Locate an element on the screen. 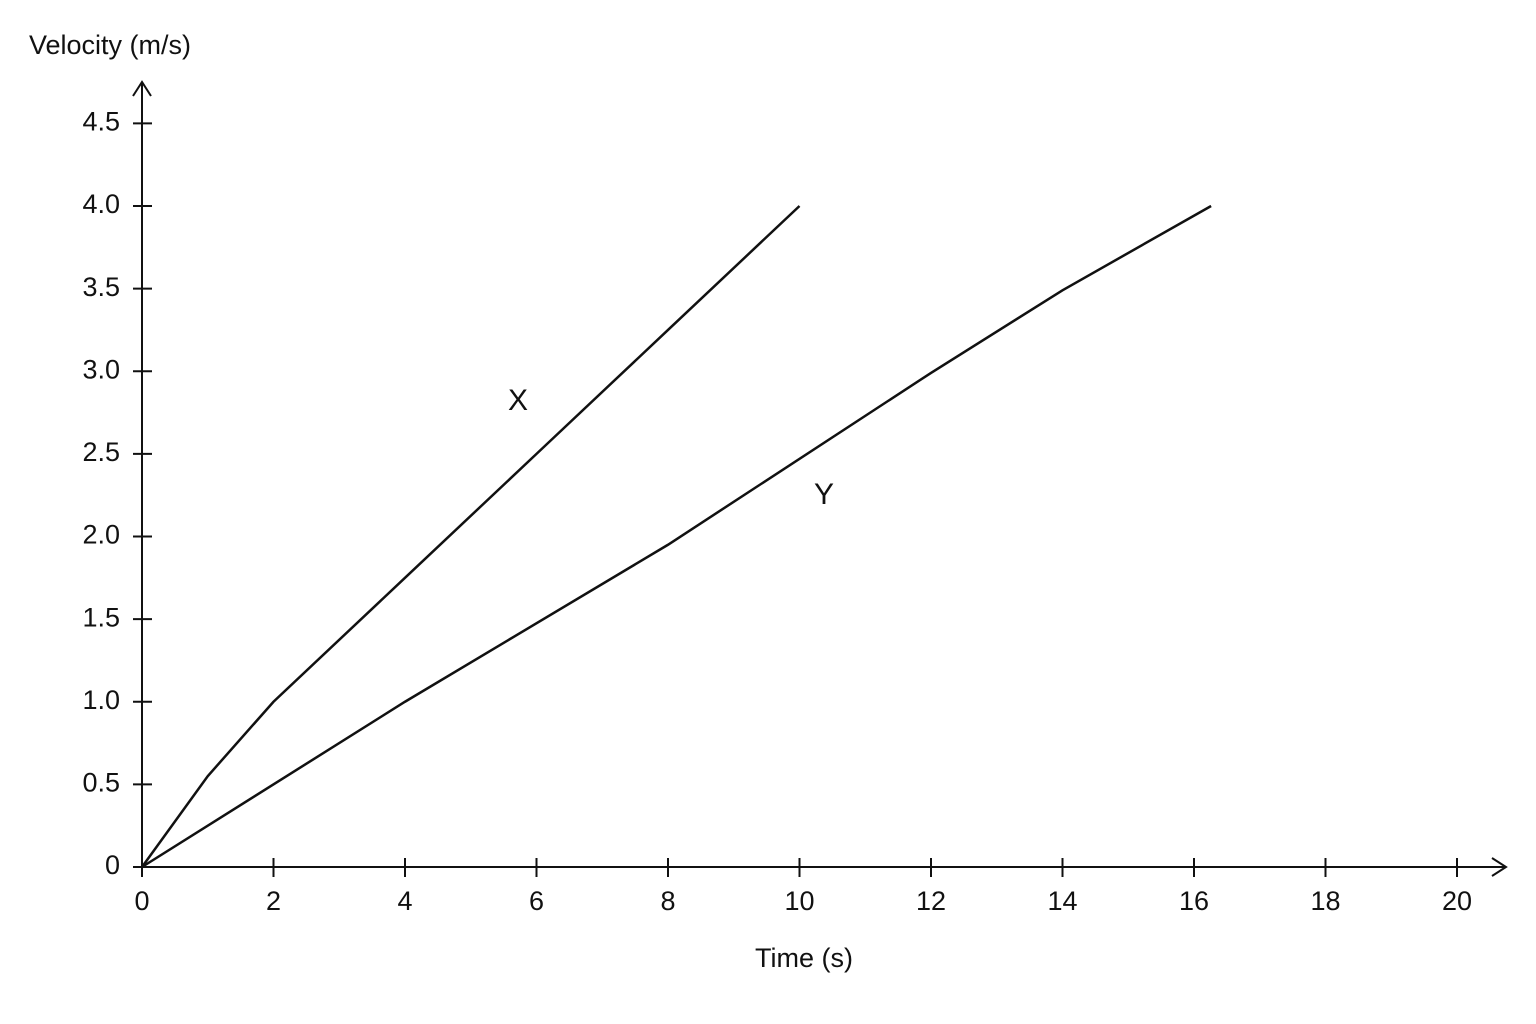 This screenshot has width=1536, height=1024. x-tick-label: 4 is located at coordinates (404, 901).